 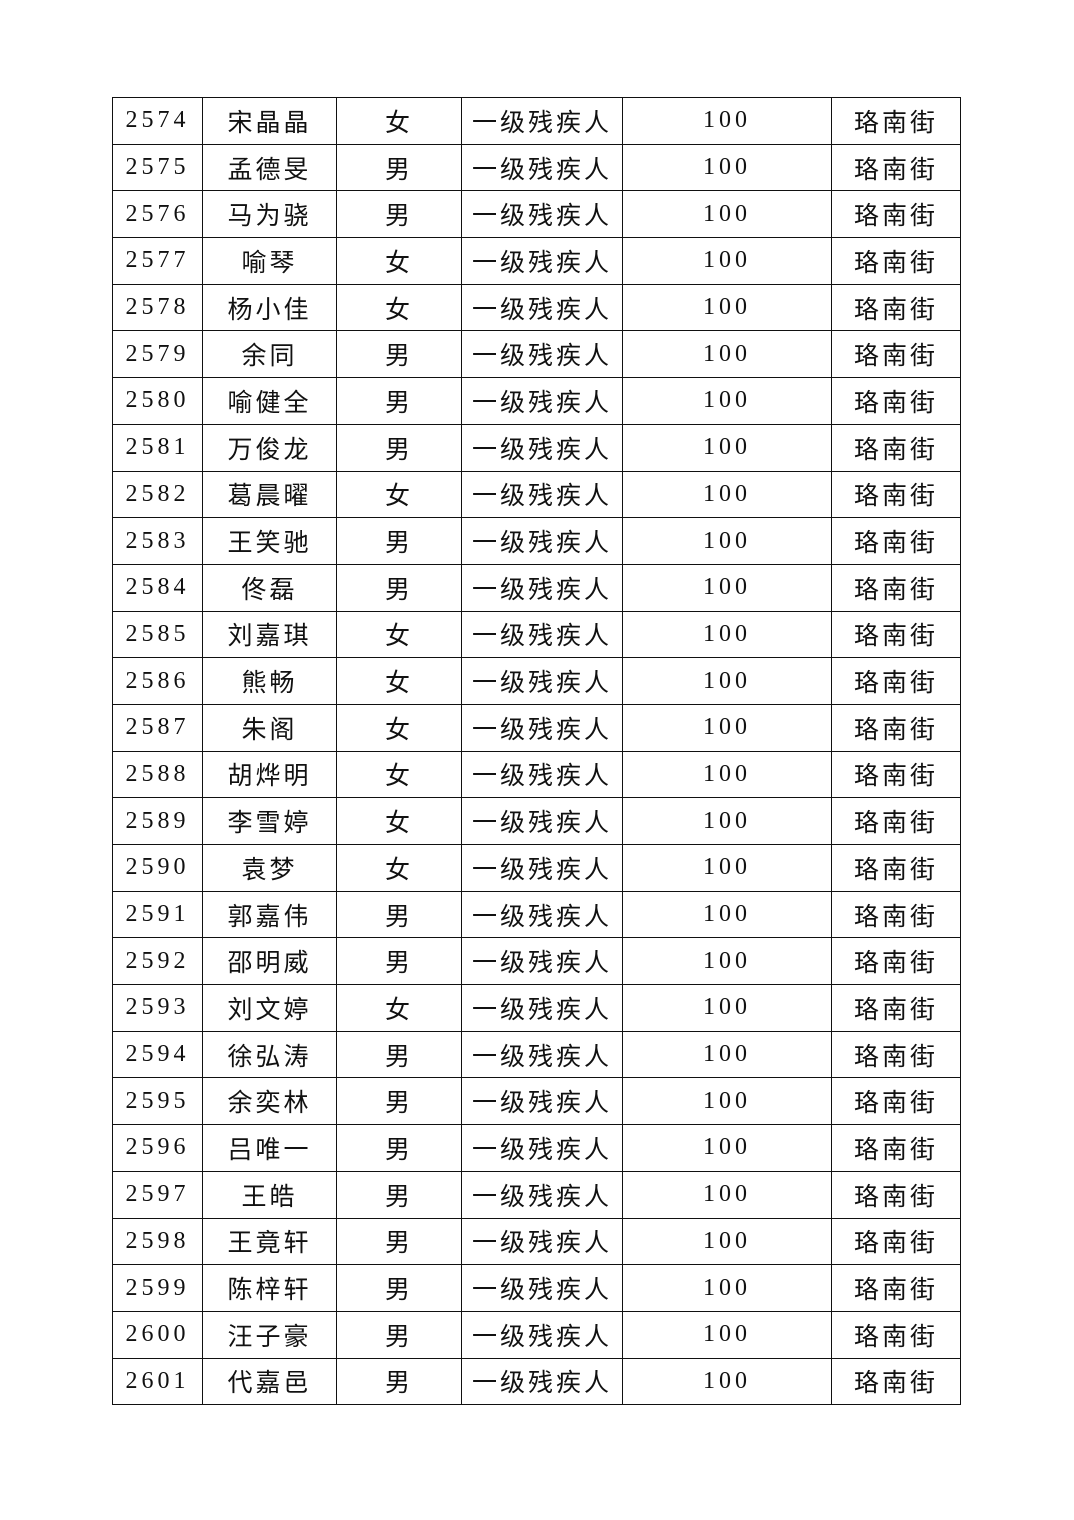 I want to click on table-row: 2599 陈梓轩男一级残疾人 100 珞南街, so click(x=536, y=1288).